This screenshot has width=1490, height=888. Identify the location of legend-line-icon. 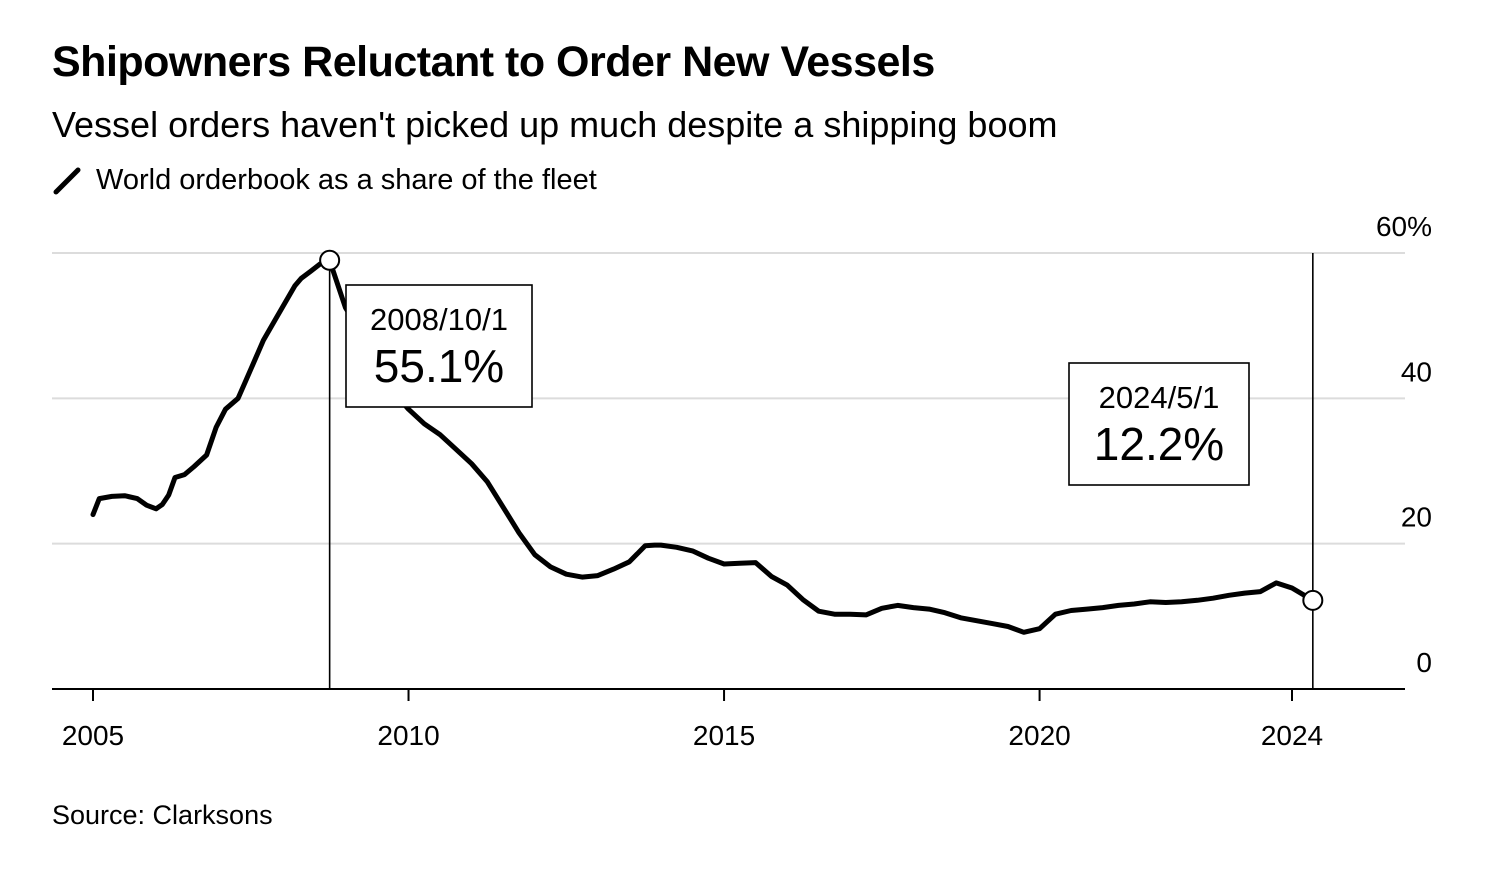
(67, 180).